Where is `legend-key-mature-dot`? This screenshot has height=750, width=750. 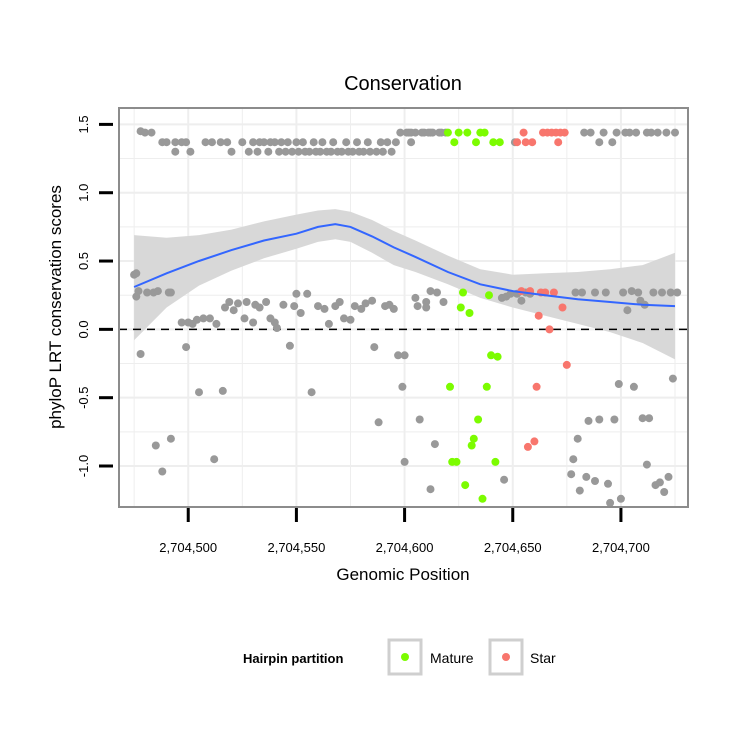 legend-key-mature-dot is located at coordinates (405, 657).